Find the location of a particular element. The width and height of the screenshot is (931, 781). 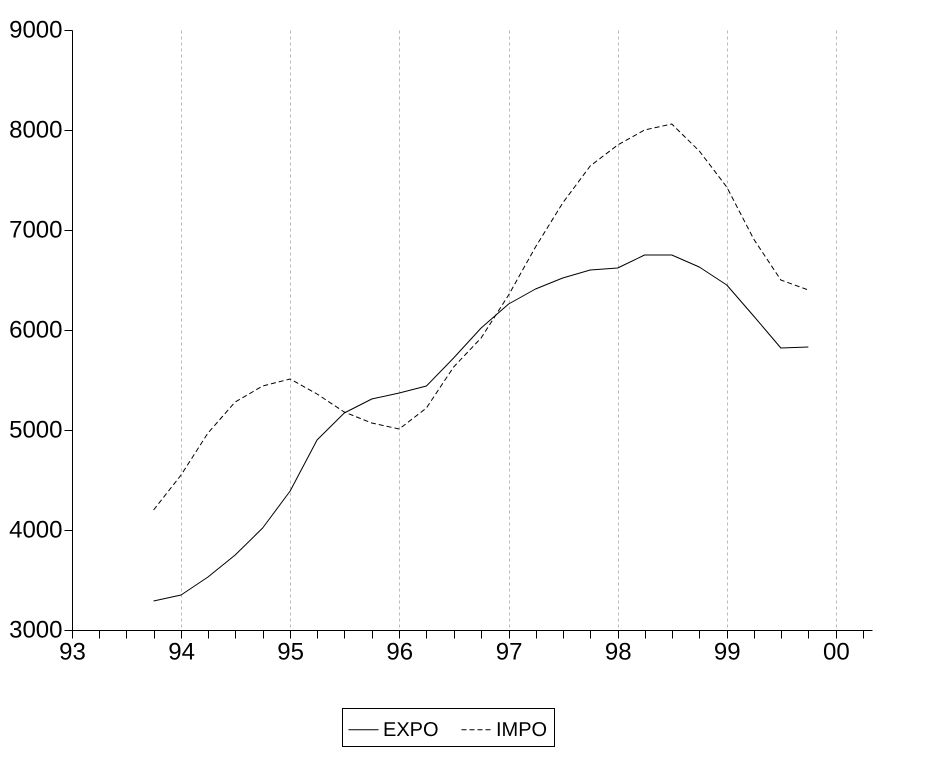

y-tick-label: 6000 is located at coordinates (35, 330).